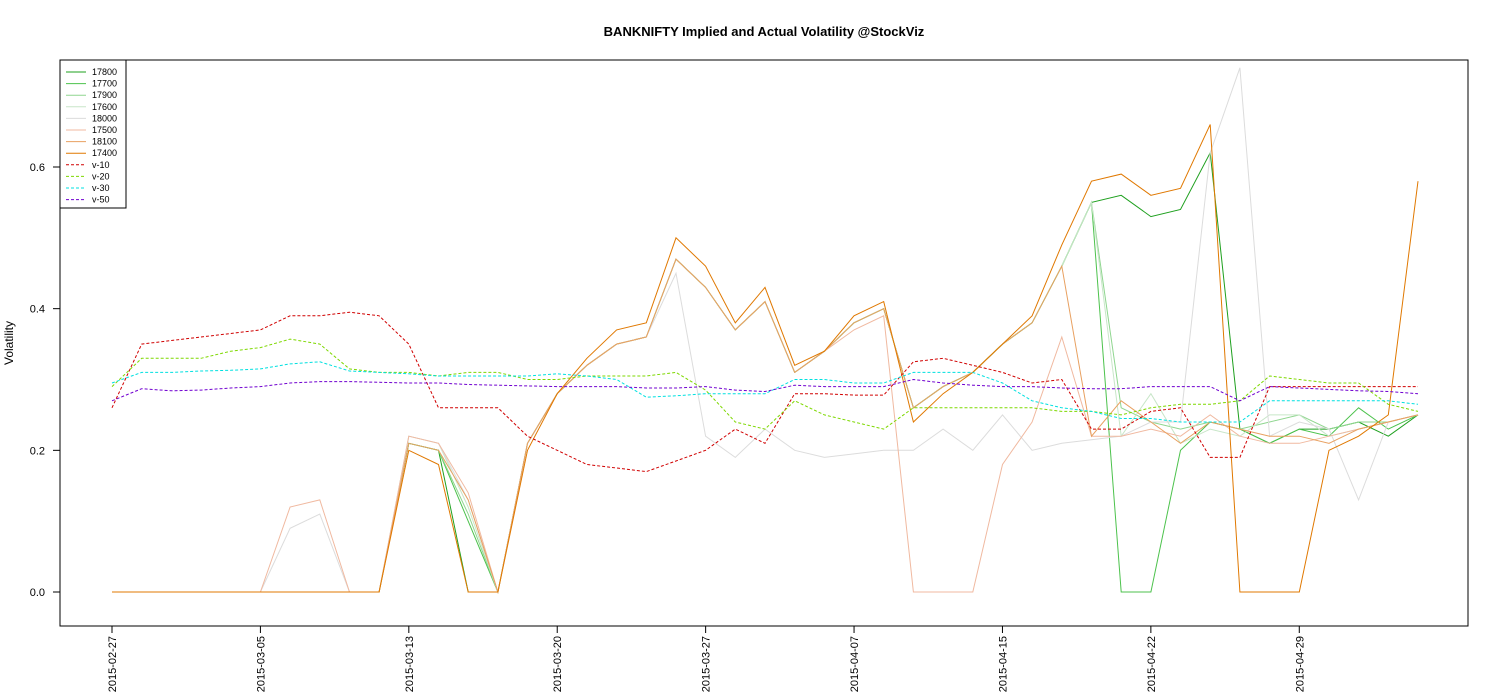  Describe the element at coordinates (1152, 664) in the screenshot. I see `x-tick-label: 2015-04-22` at that location.